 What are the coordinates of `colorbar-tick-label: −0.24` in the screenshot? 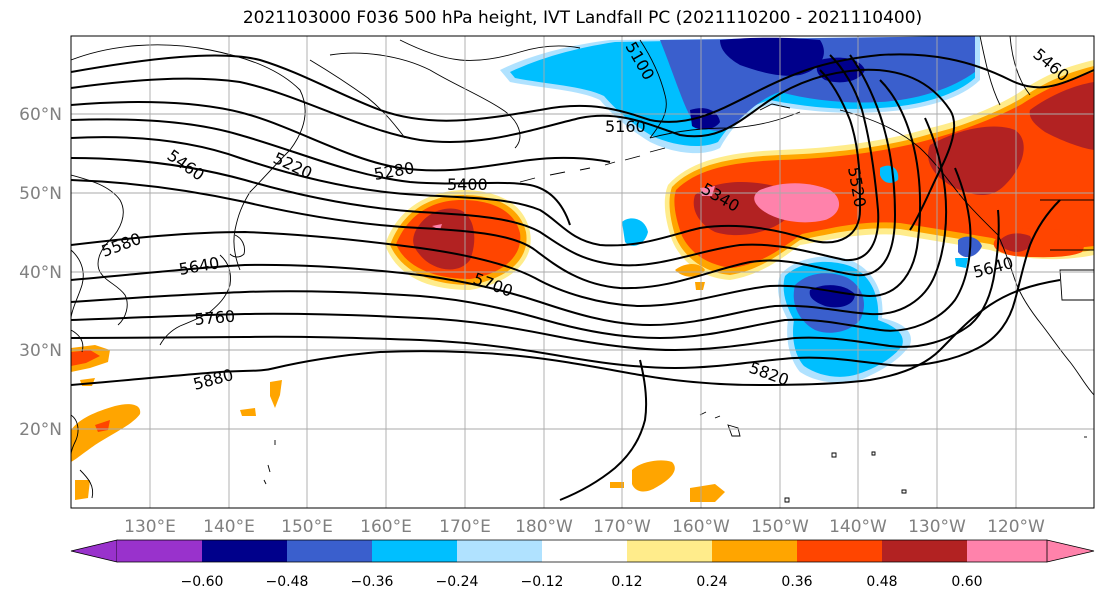 It's located at (457, 582).